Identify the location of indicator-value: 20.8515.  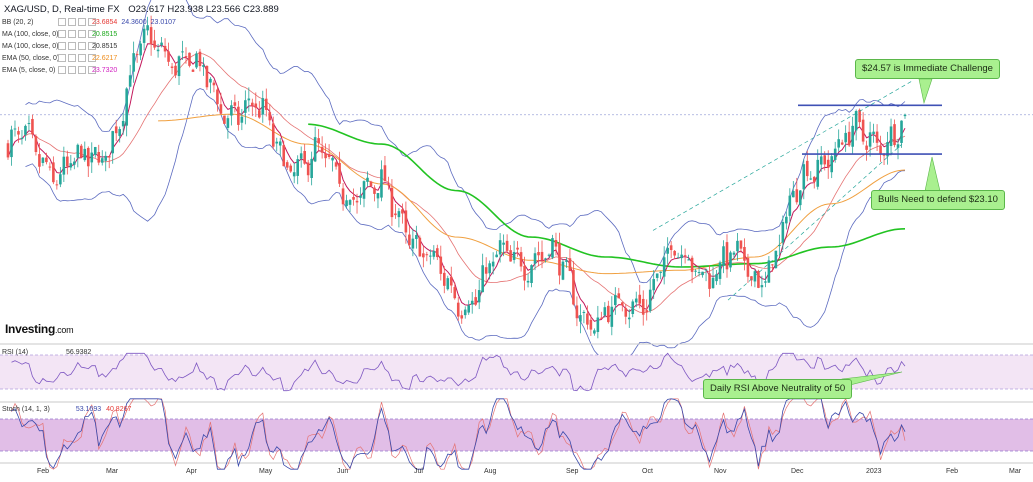
(105, 34).